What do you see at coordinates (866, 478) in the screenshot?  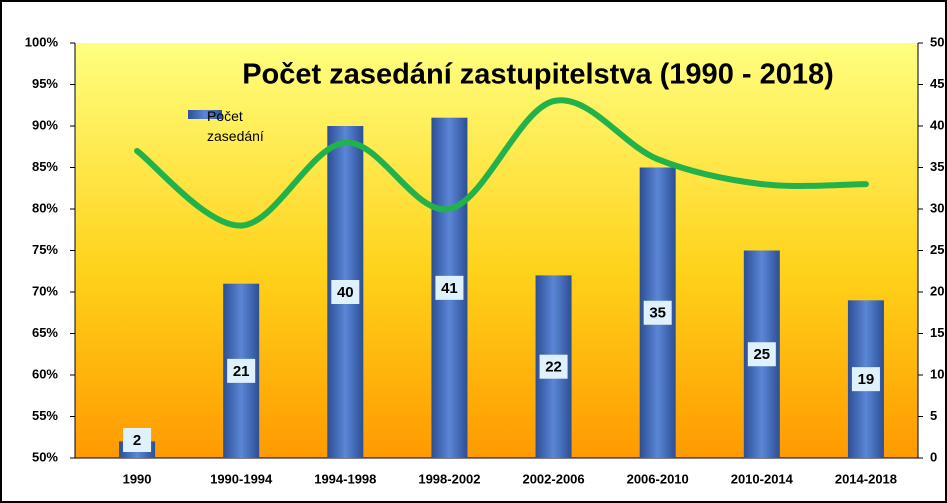 I see `x-tick-label: 2014-2018` at bounding box center [866, 478].